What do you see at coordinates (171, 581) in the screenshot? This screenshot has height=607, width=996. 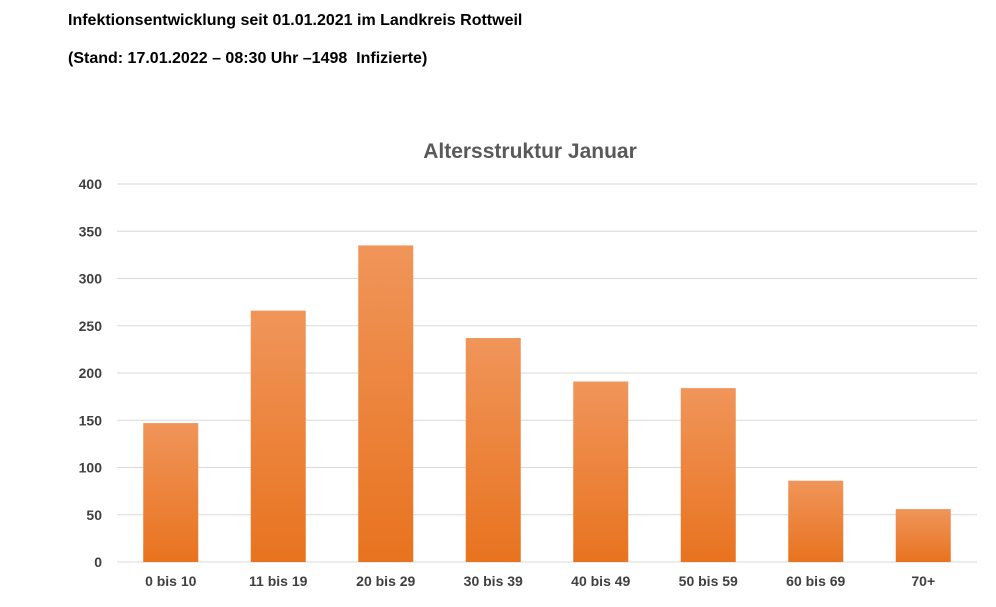 I see `x-tick-label: 0 bis 10` at bounding box center [171, 581].